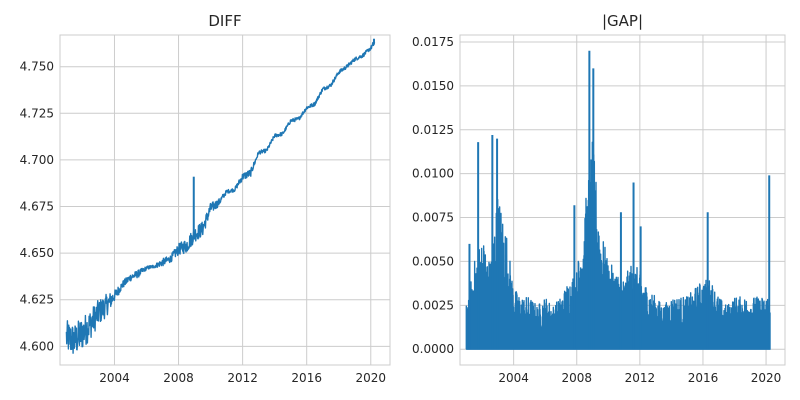  What do you see at coordinates (433, 218) in the screenshot?
I see `gap-y-tick-label: 0.0075` at bounding box center [433, 218].